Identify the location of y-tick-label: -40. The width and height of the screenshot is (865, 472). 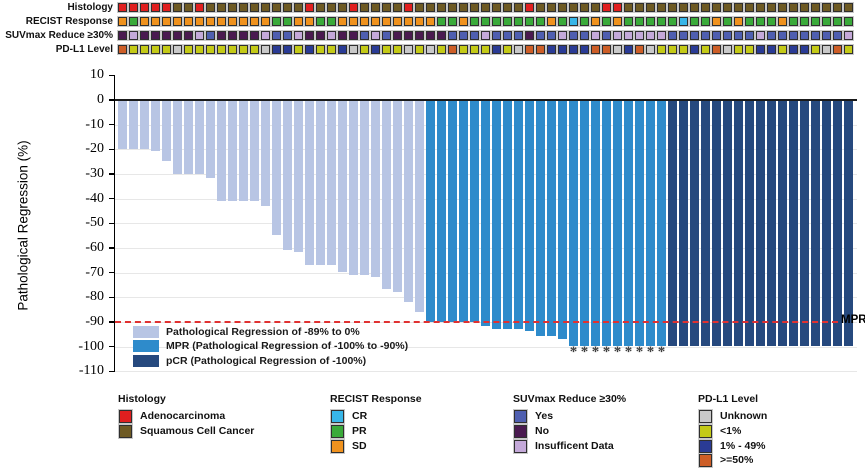
(94, 198).